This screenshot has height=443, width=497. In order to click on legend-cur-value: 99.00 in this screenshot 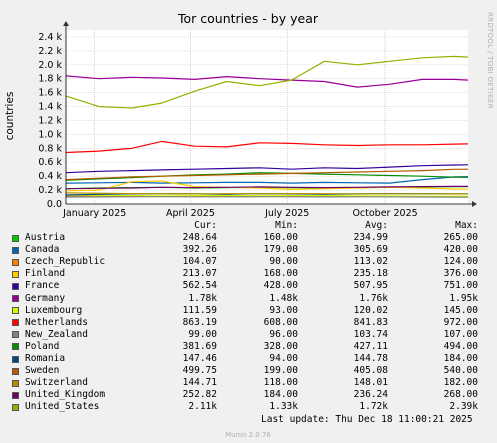, I will do `click(202, 334)`.